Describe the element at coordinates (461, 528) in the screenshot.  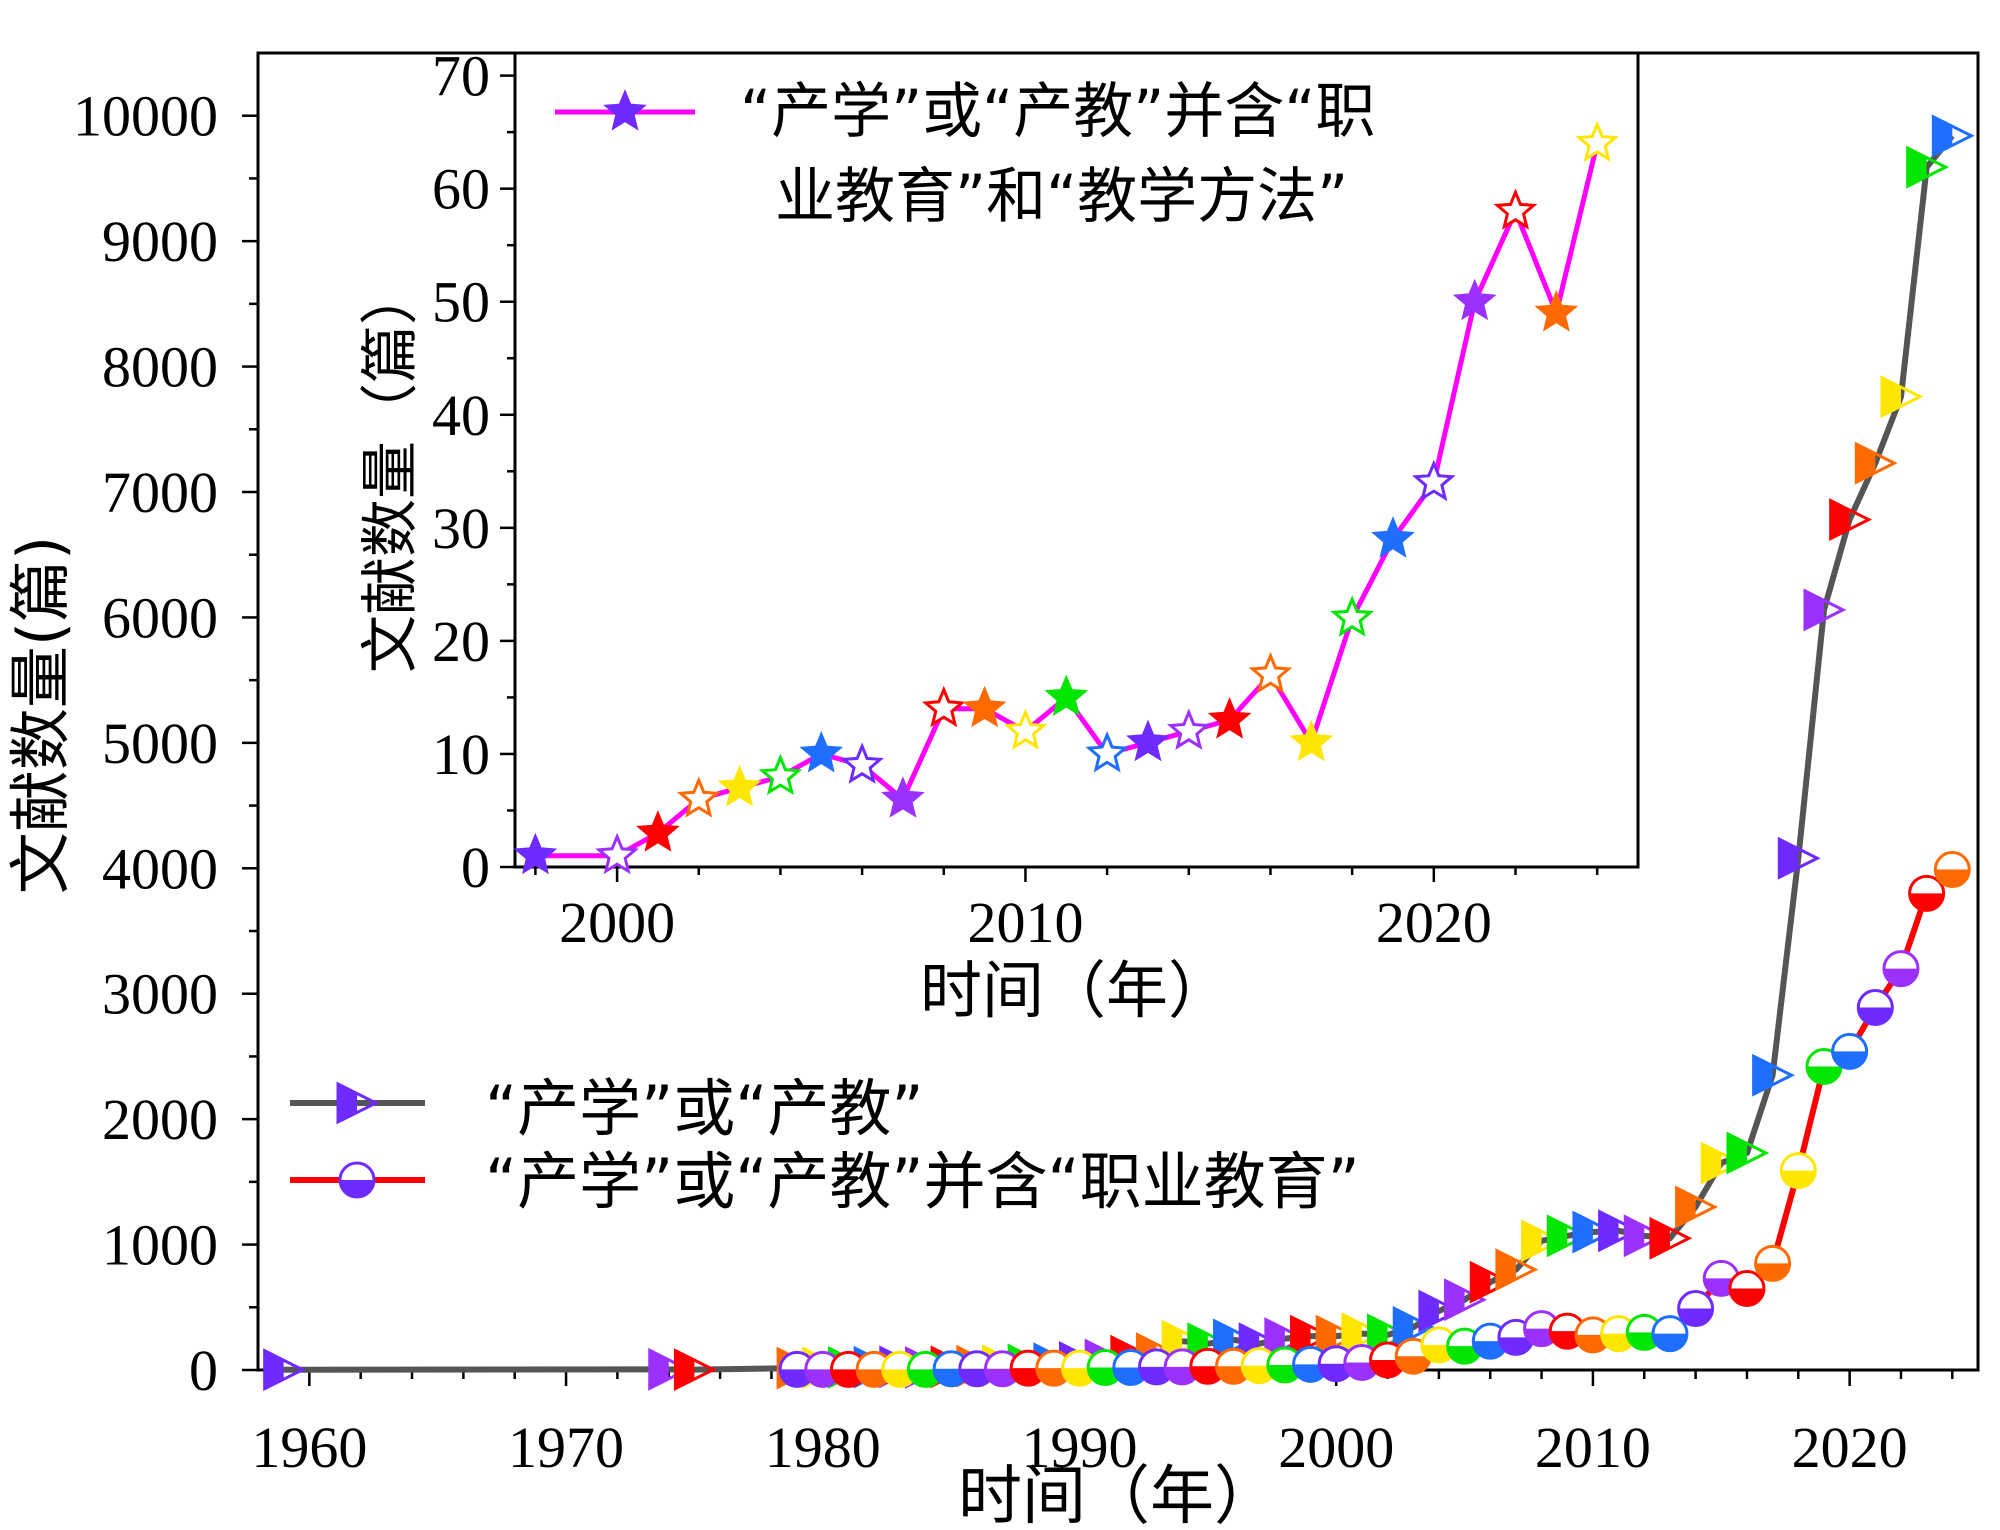
I see `inset-y-tick-label: 30` at that location.